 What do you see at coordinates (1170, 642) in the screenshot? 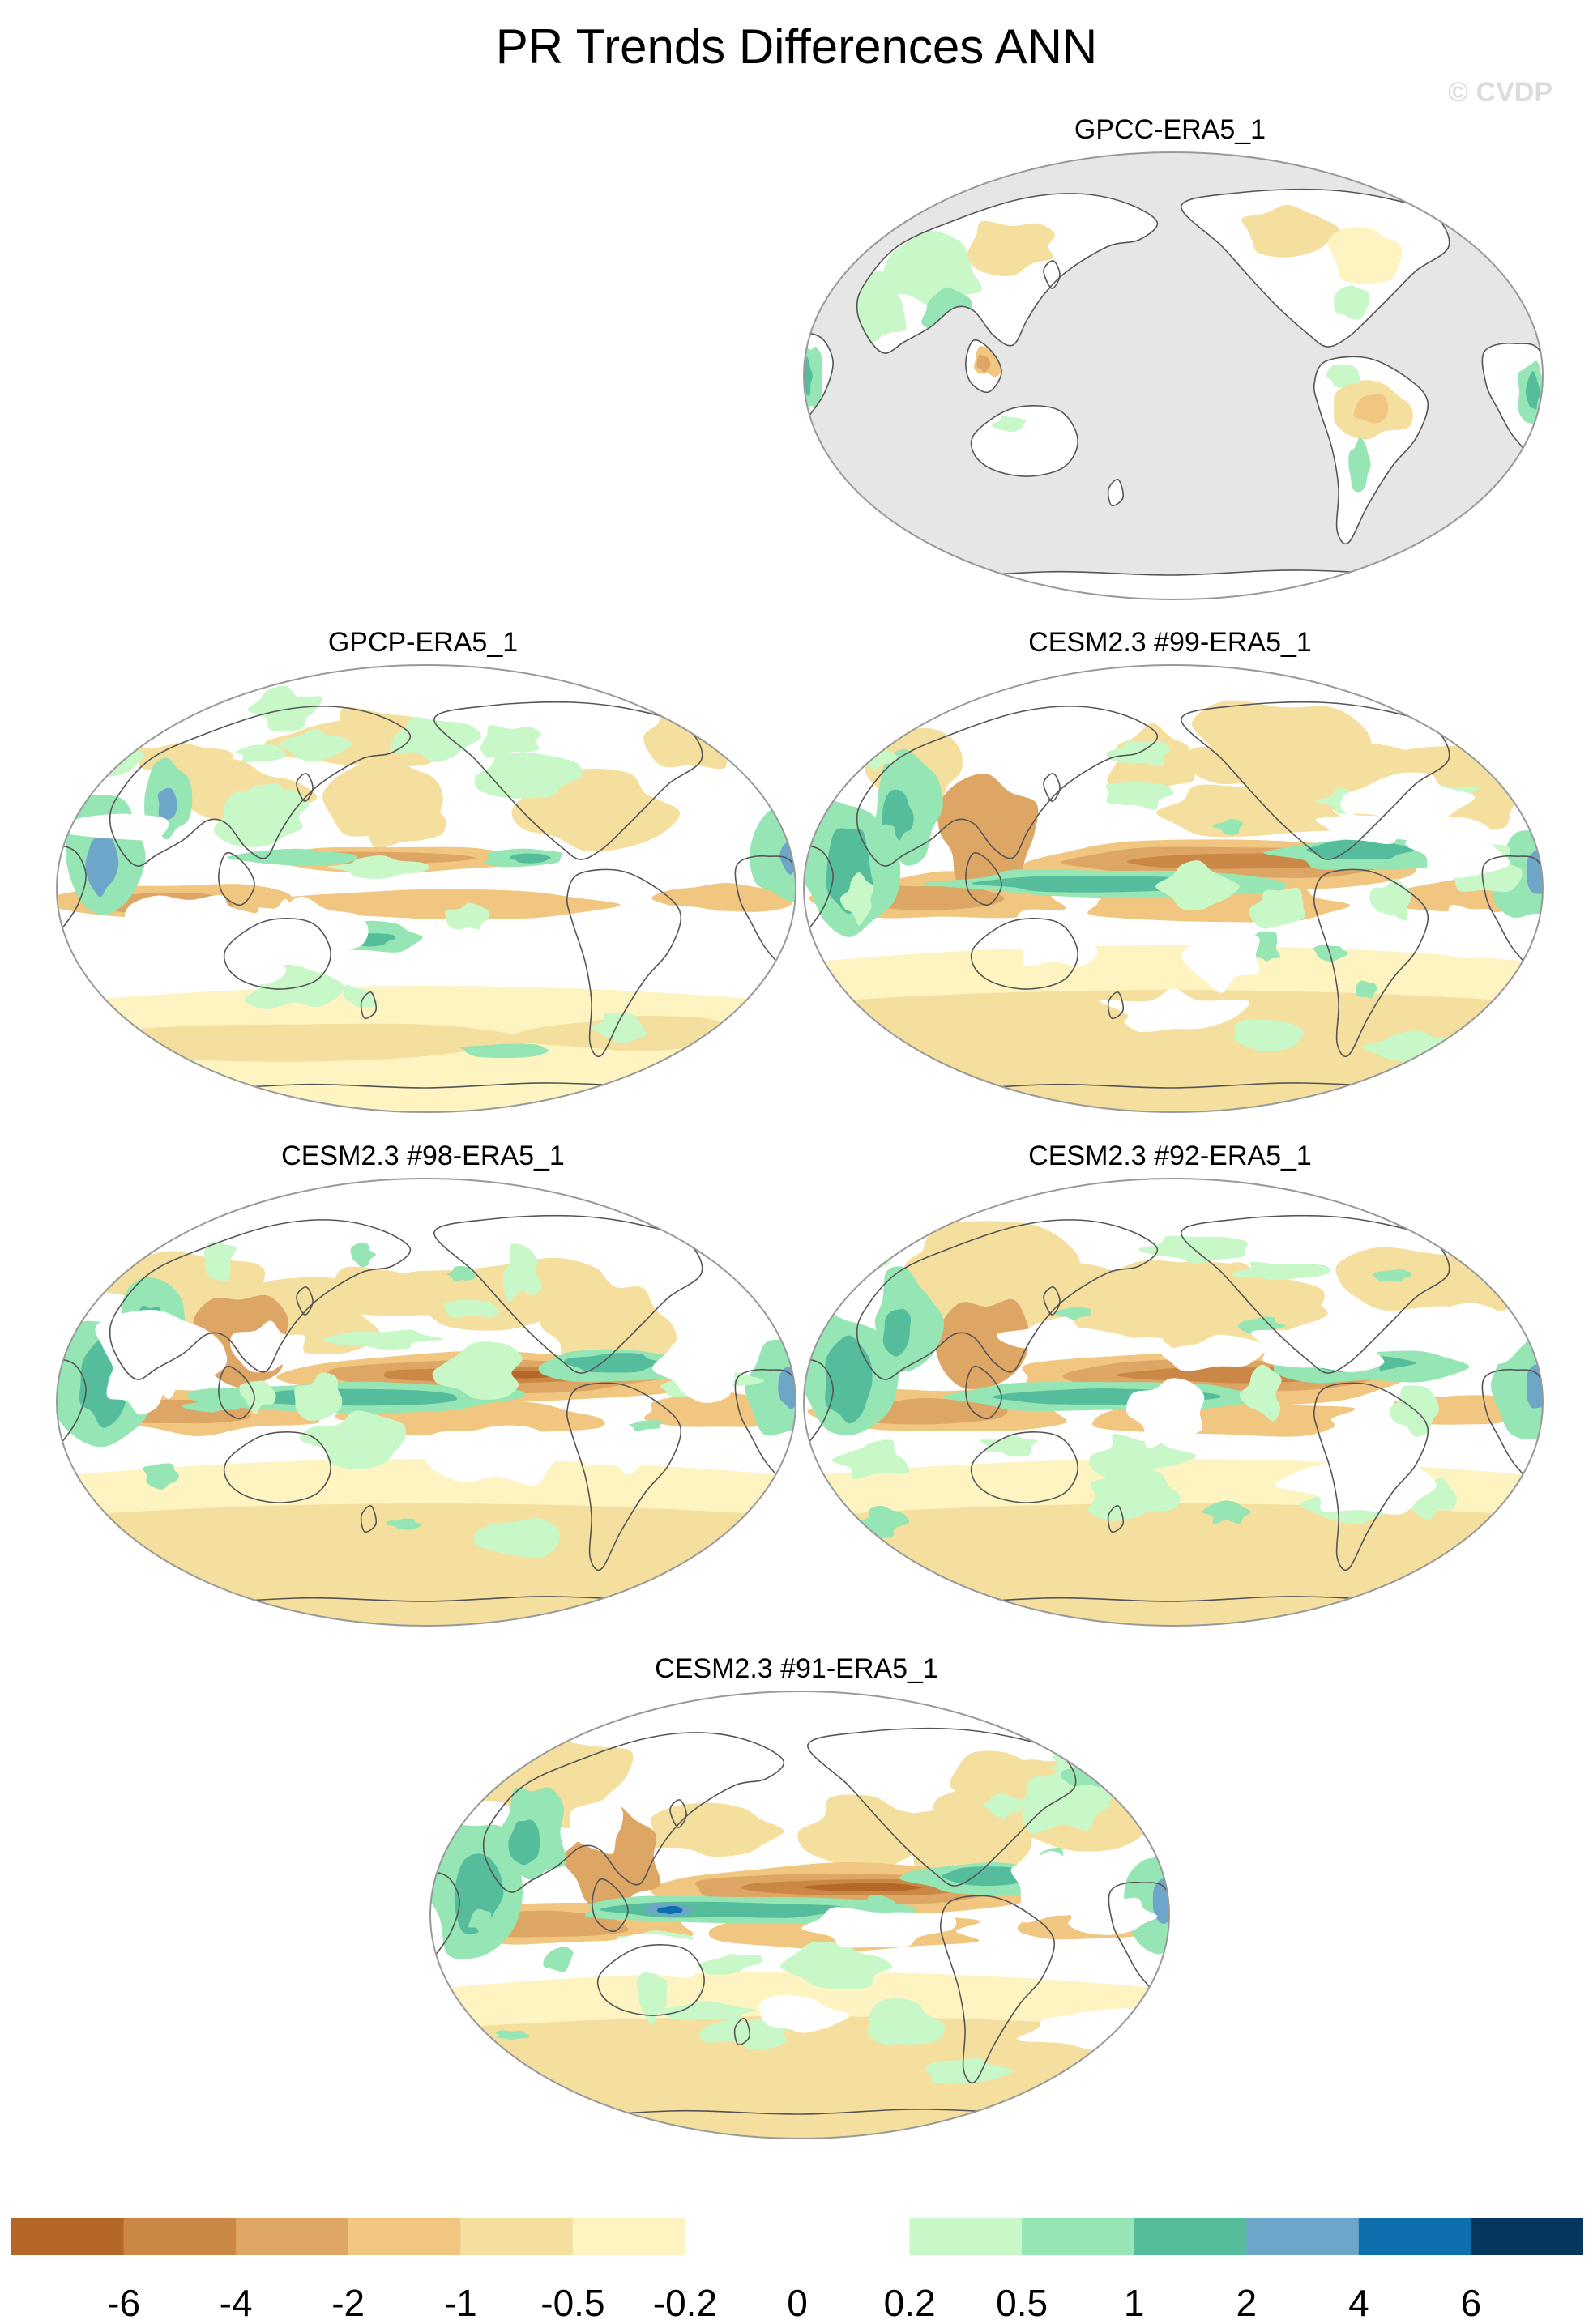
I see `panel-title-cesm-99: CESM2.3 #99-ERA5_1` at bounding box center [1170, 642].